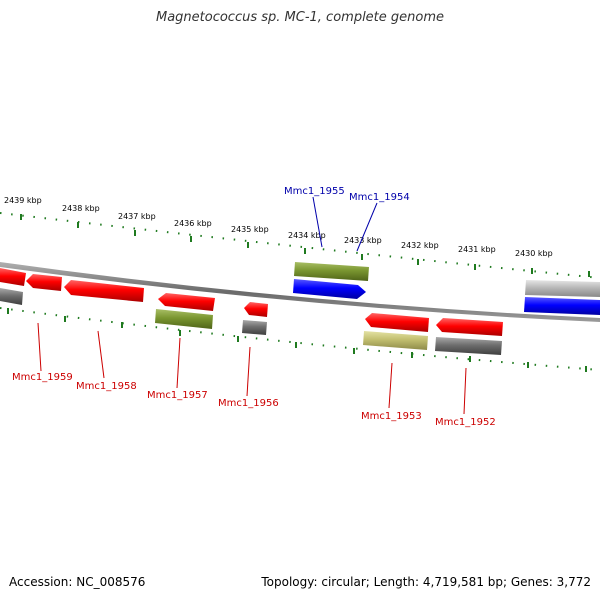 The height and width of the screenshot is (600, 600). What do you see at coordinates (477, 249) in the screenshot?
I see `kbp-label: 2431 kbp` at bounding box center [477, 249].